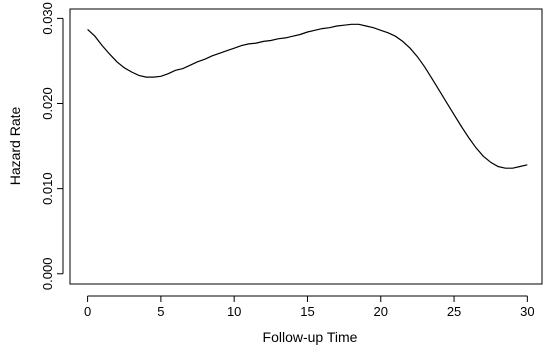 The height and width of the screenshot is (352, 545). I want to click on x-axis: 0 5 10 15 20 25 30, so click(309, 307).